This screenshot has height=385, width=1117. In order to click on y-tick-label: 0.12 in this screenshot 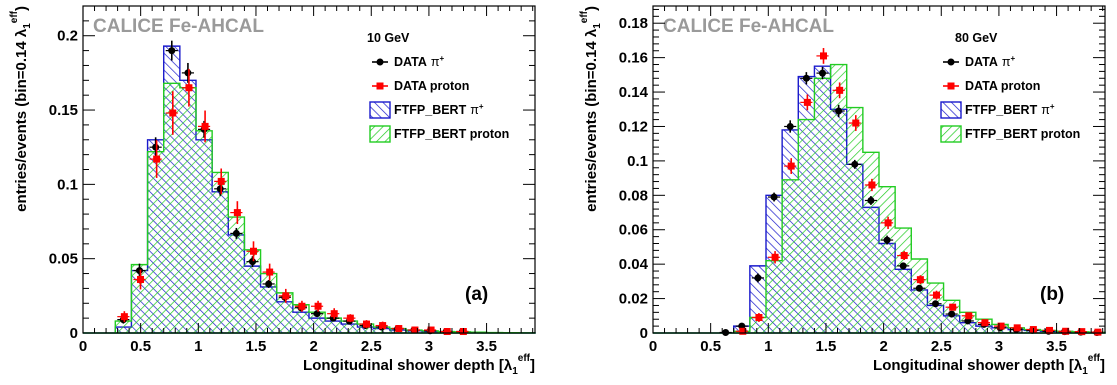, I will do `click(633, 126)`.